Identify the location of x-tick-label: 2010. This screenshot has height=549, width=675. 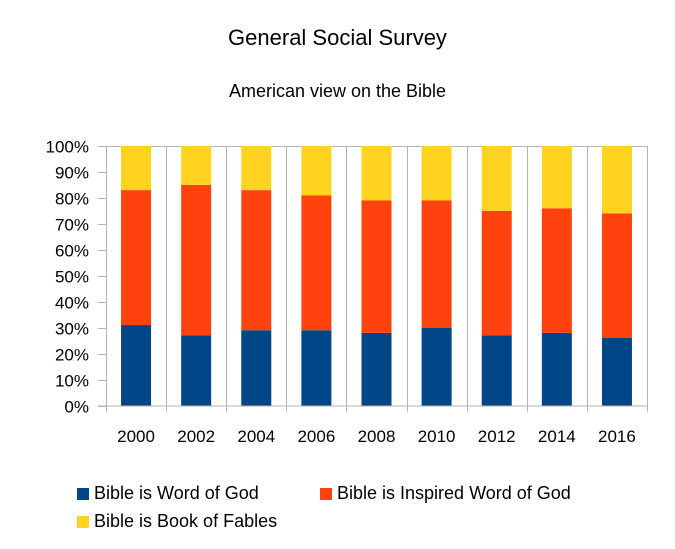
(437, 436).